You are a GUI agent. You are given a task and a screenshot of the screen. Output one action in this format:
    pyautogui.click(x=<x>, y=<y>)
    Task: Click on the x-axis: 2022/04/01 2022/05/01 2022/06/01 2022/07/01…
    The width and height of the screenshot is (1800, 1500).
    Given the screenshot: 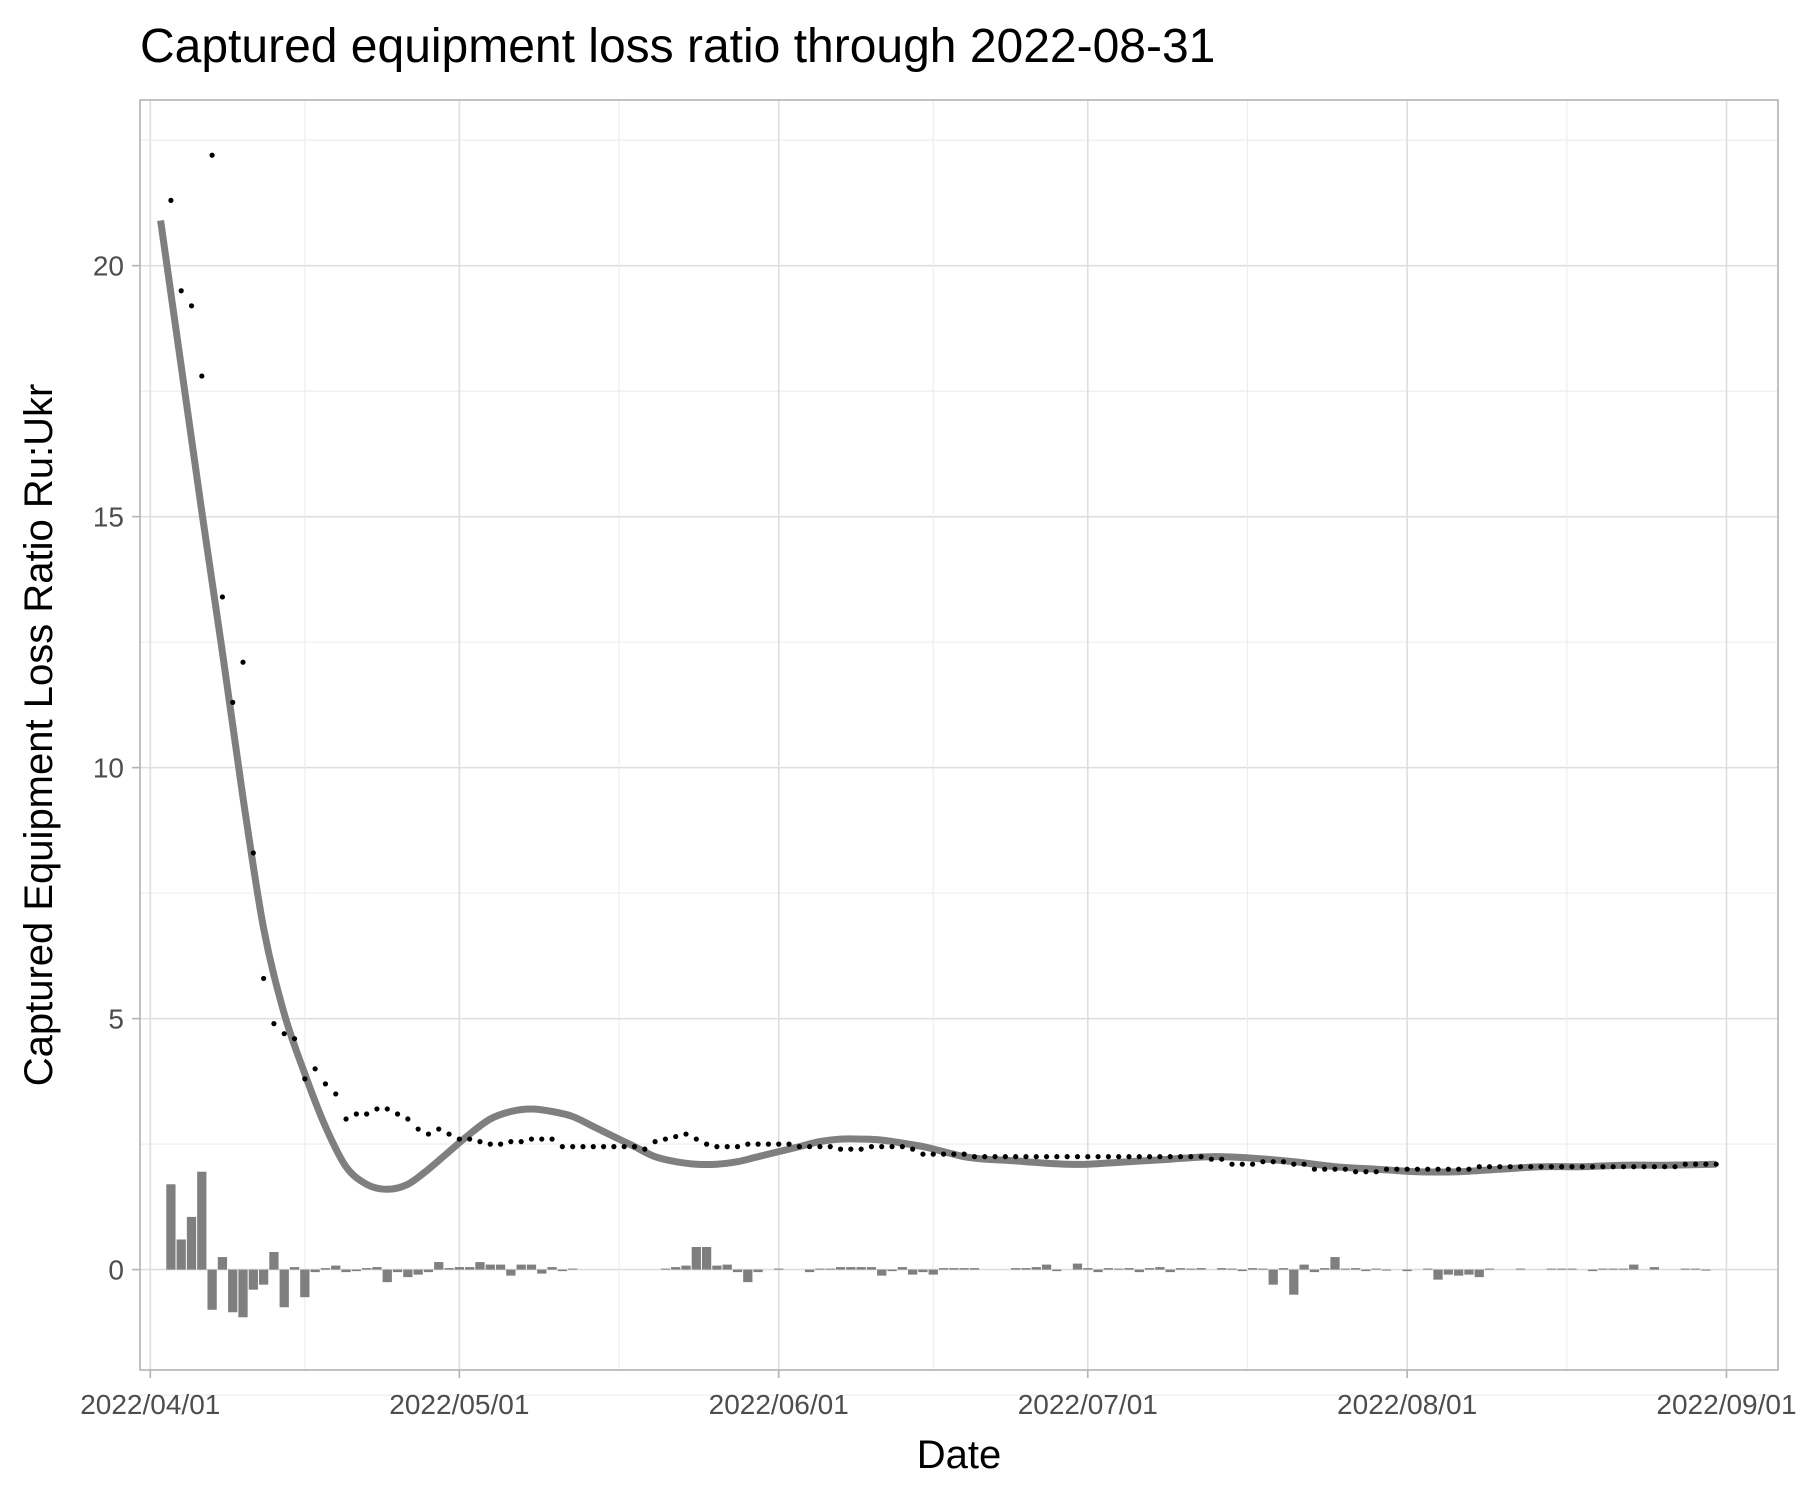 What is the action you would take?
    pyautogui.click(x=938, y=1395)
    